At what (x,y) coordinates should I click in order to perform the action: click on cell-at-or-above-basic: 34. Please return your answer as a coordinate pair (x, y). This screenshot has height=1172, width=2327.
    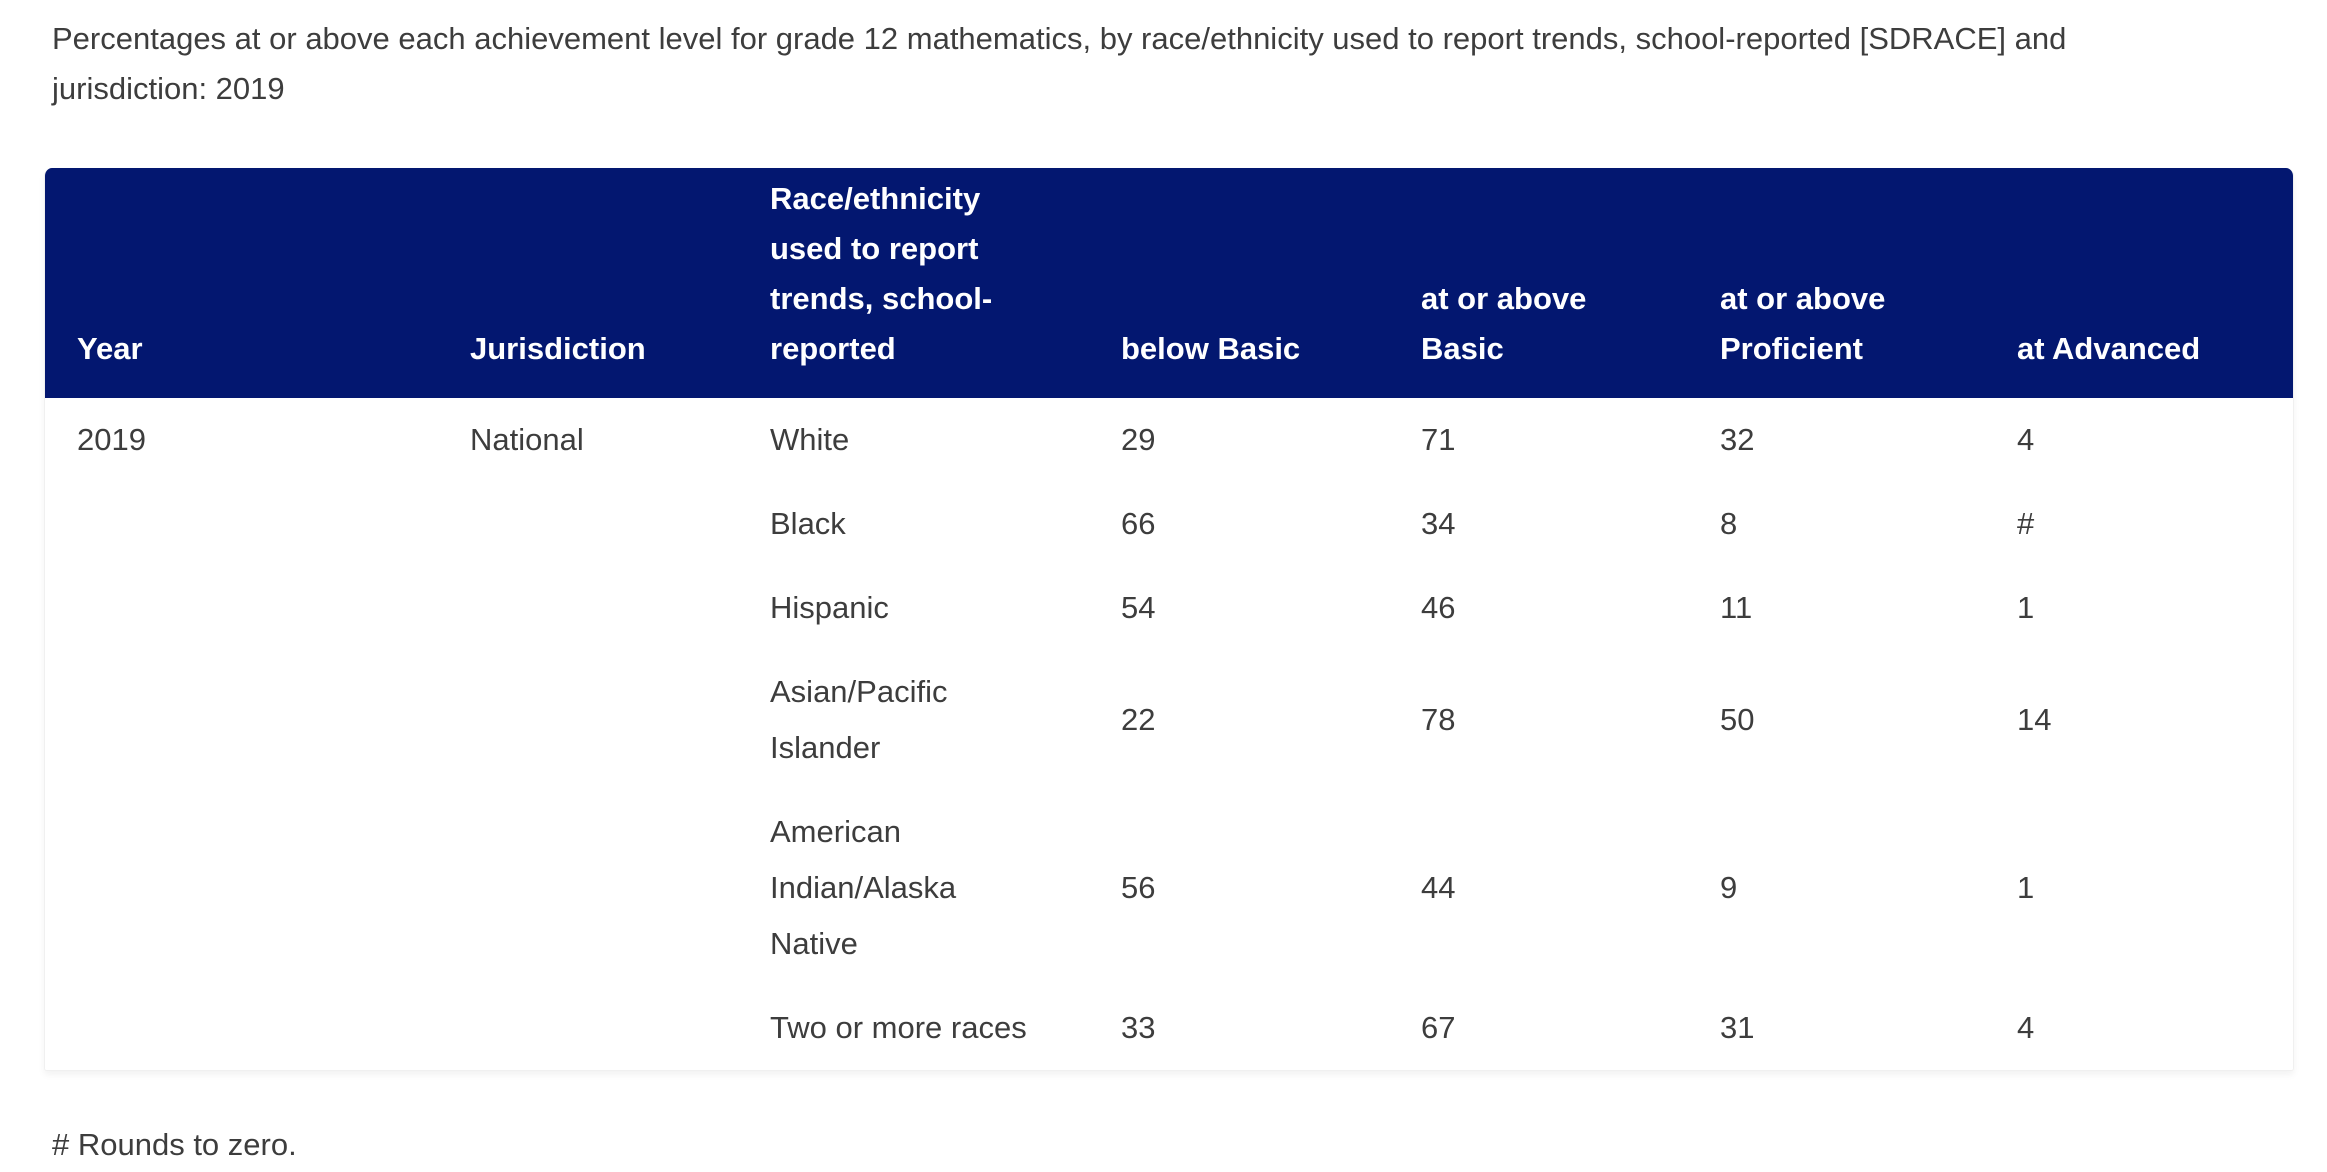
    Looking at the image, I should click on (1538, 524).